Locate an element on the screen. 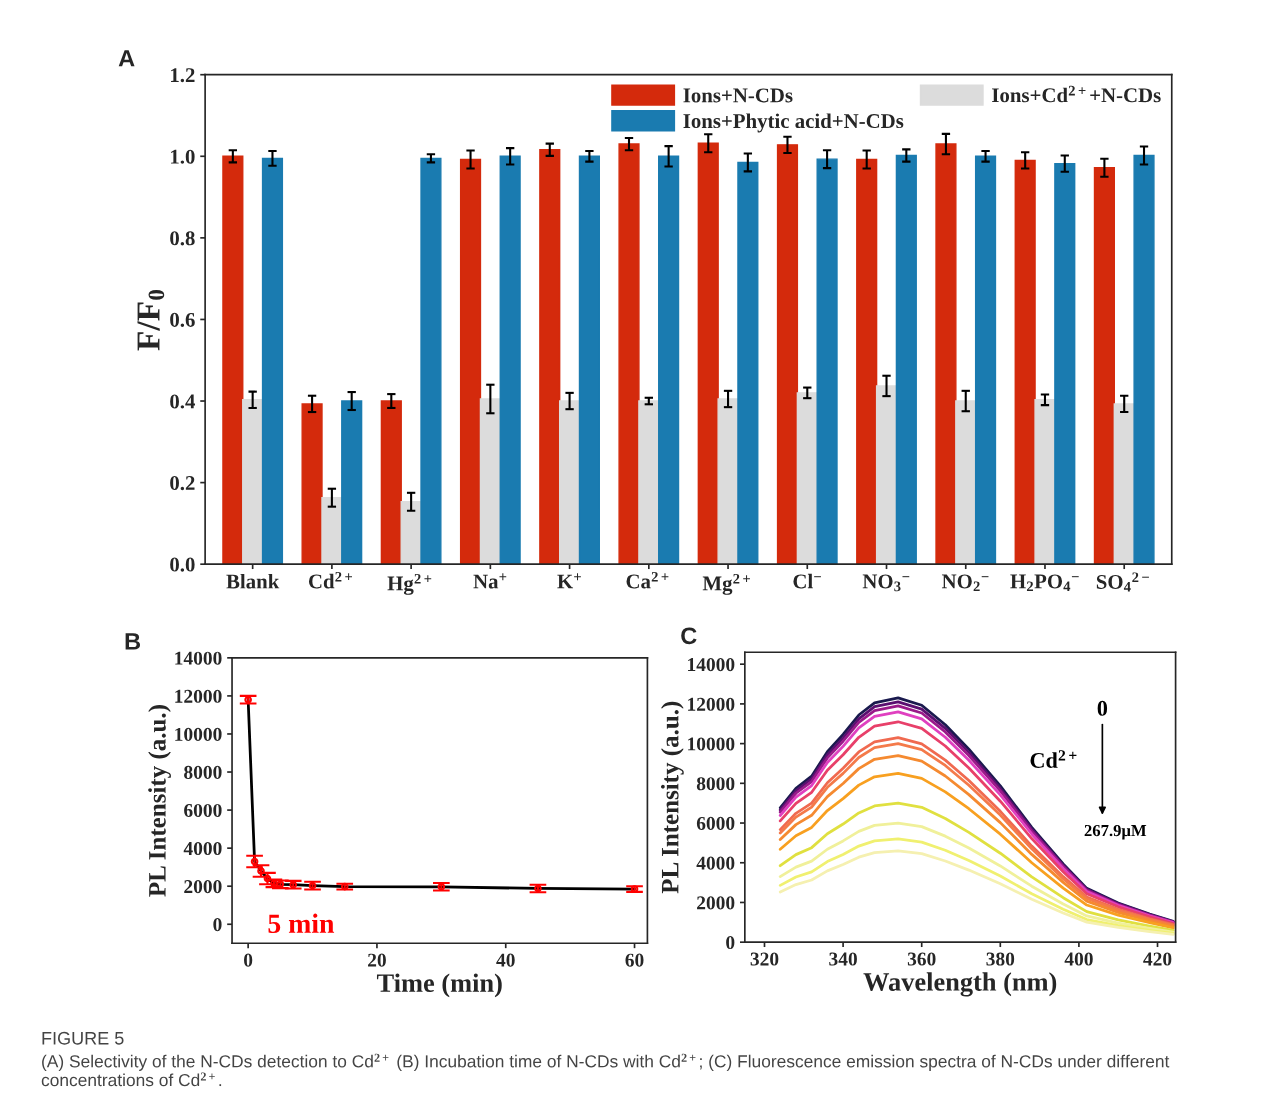  y-tick-label: 0.2 is located at coordinates (182, 483).